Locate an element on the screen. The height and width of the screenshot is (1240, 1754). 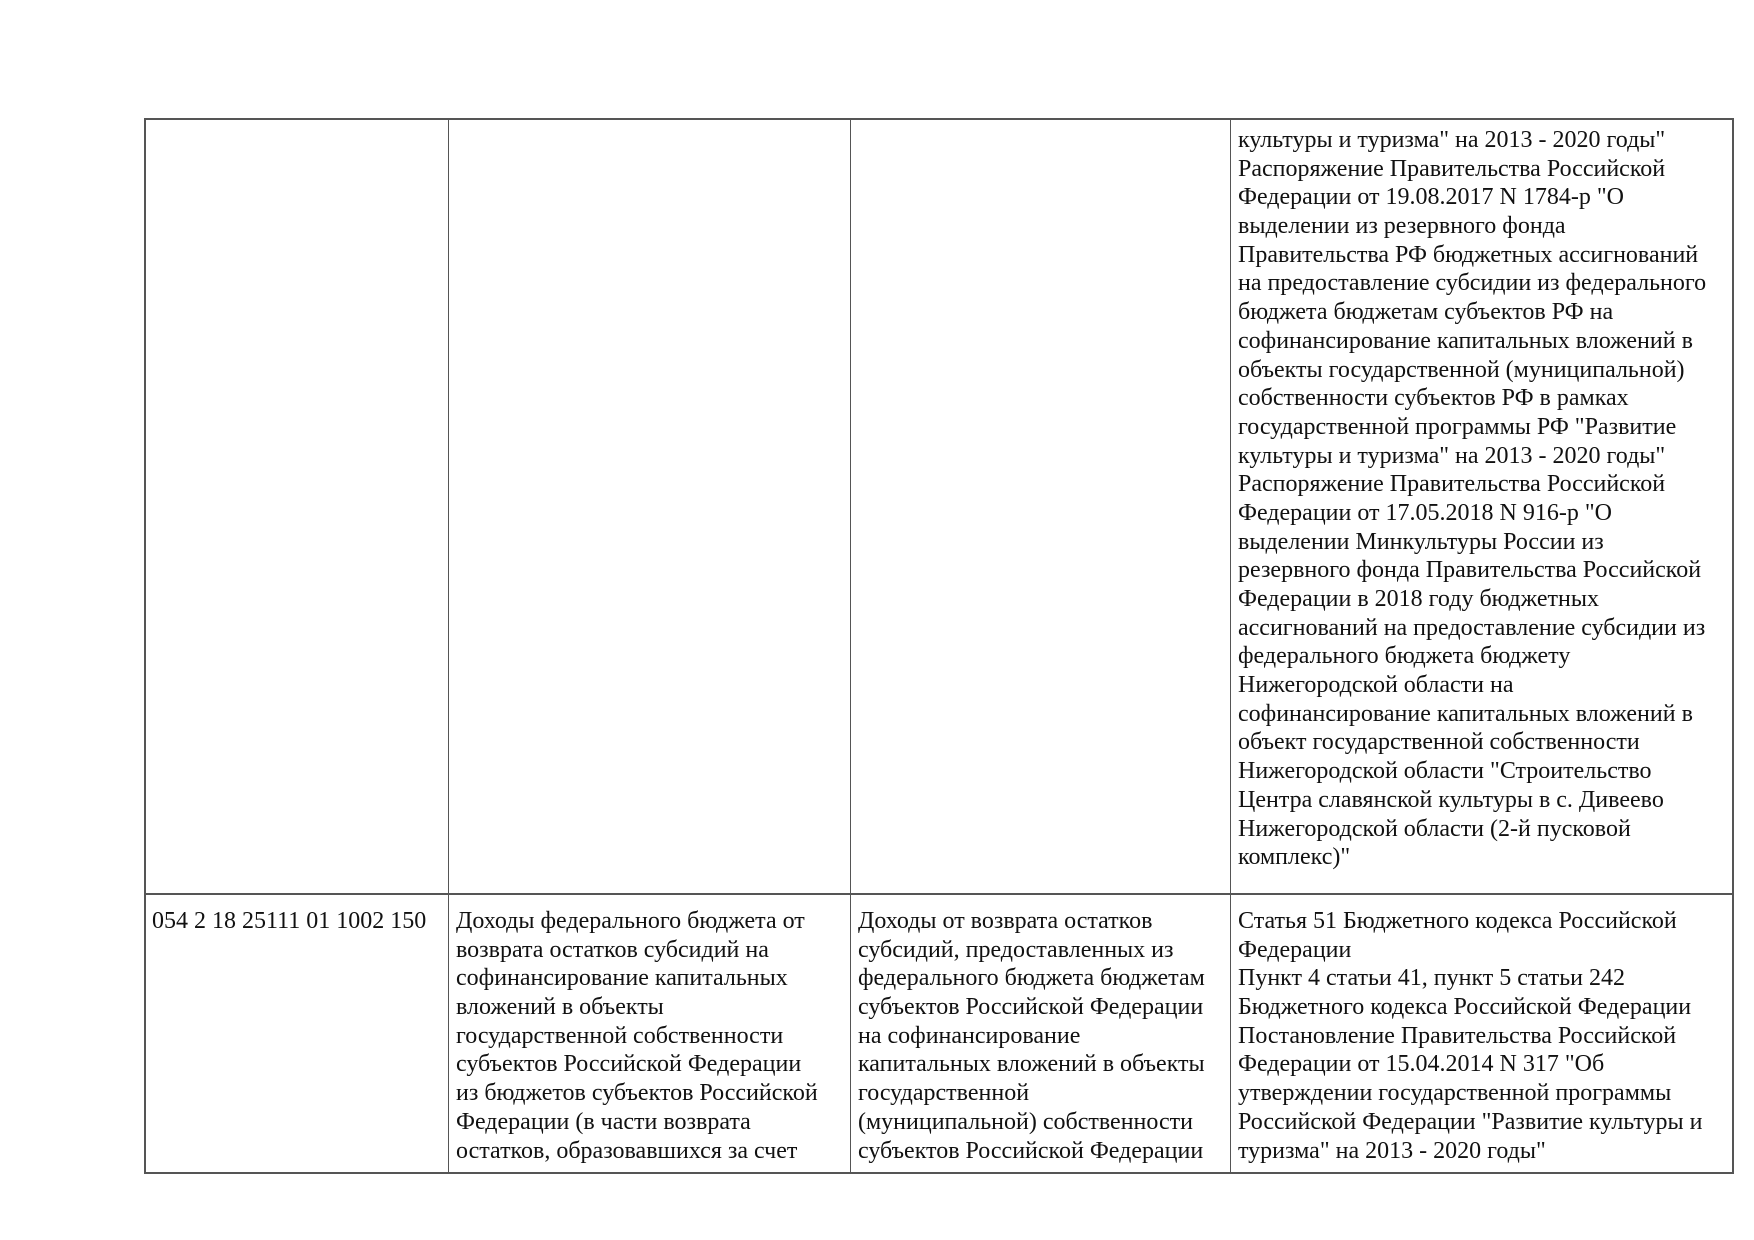
text-line: возврата остатков субсидий на is located at coordinates (612, 949).